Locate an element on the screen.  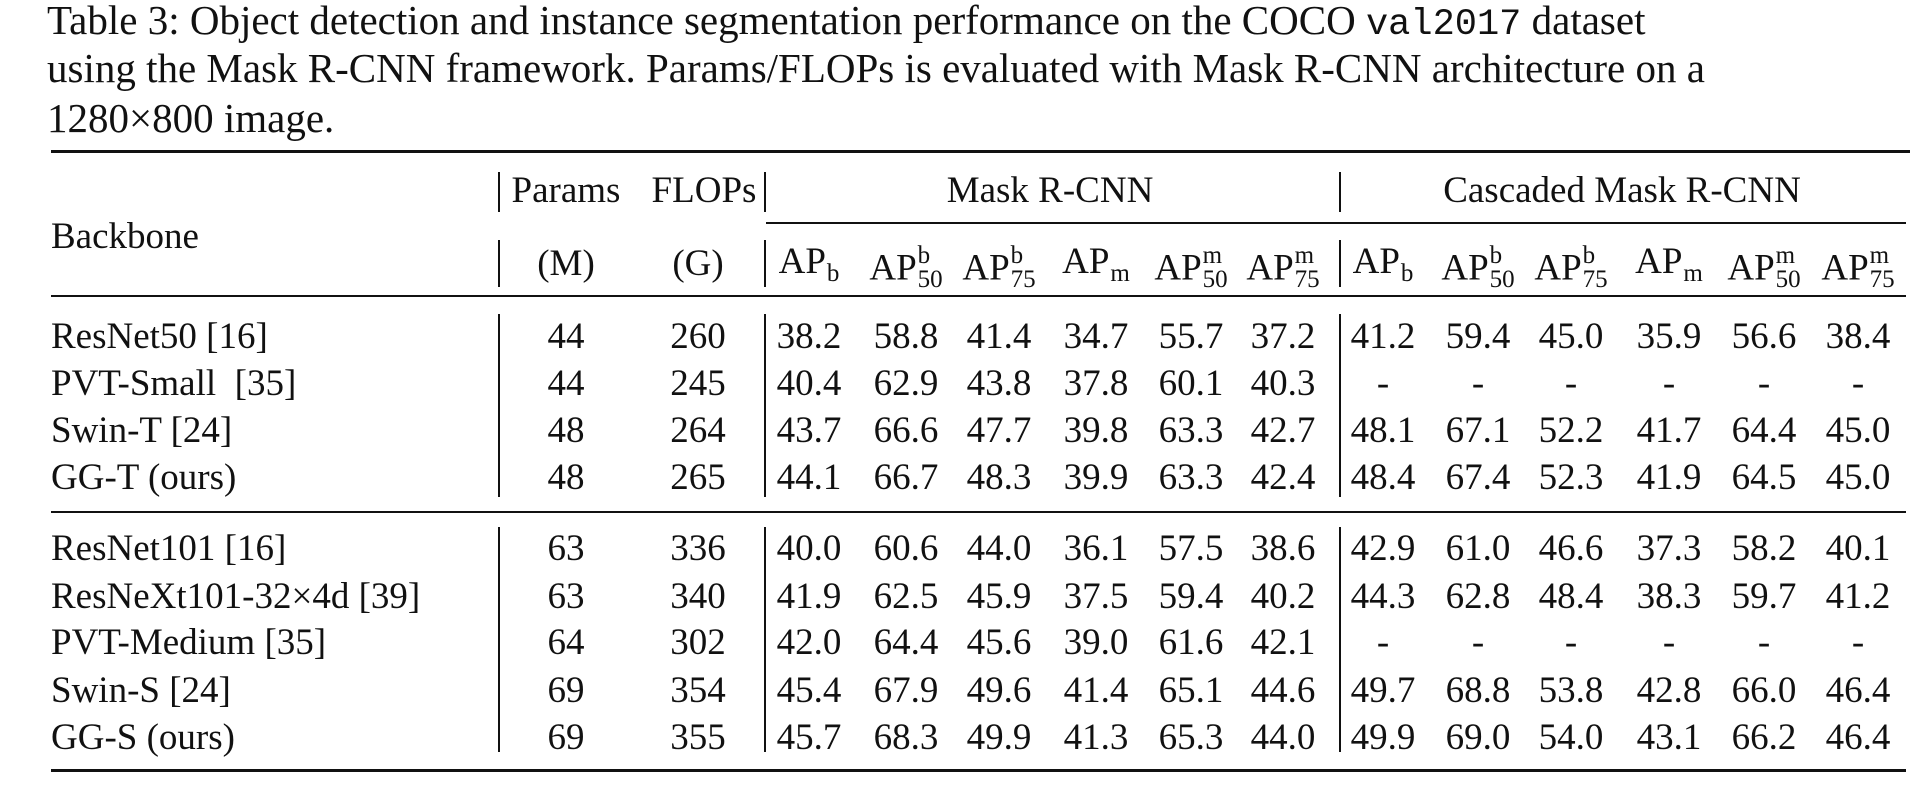
params-cell: 63 is located at coordinates (566, 548).